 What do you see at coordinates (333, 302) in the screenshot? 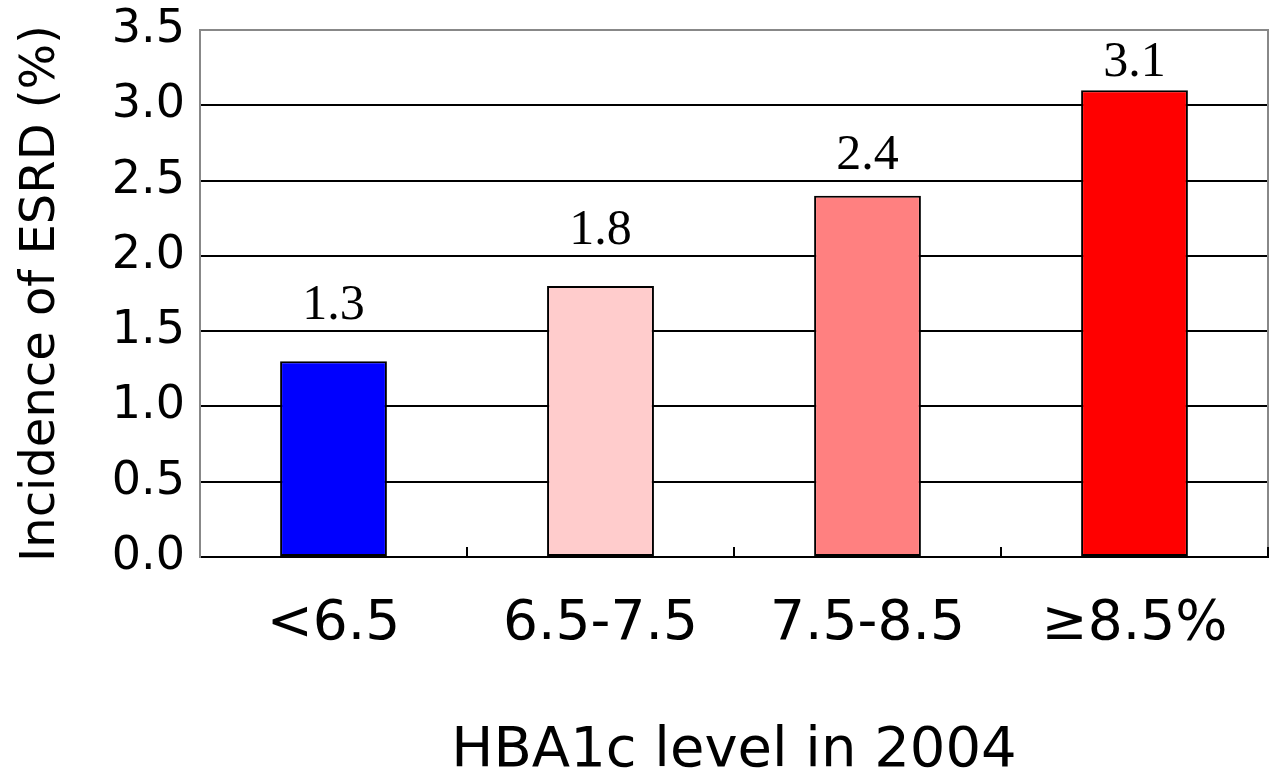
I see `data-label: 1.3` at bounding box center [333, 302].